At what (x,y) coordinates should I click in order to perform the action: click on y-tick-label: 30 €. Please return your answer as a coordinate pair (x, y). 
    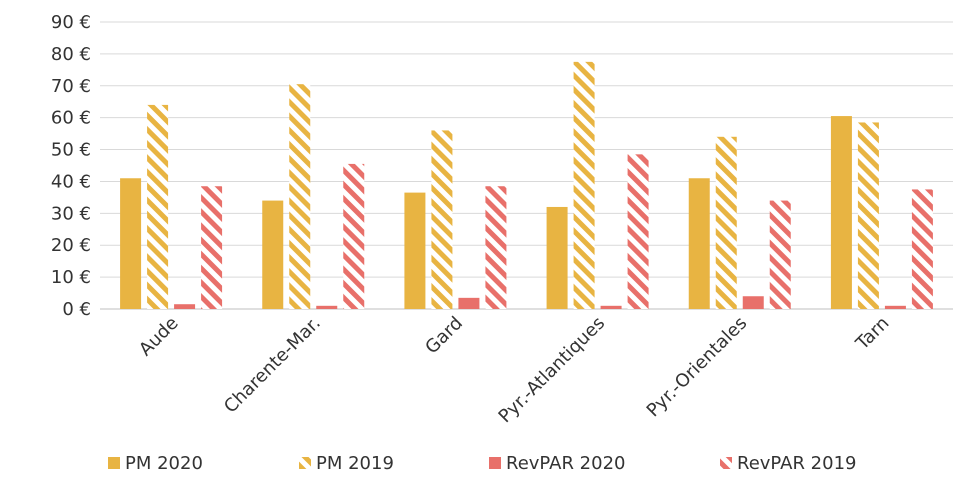
    Looking at the image, I should click on (71, 213).